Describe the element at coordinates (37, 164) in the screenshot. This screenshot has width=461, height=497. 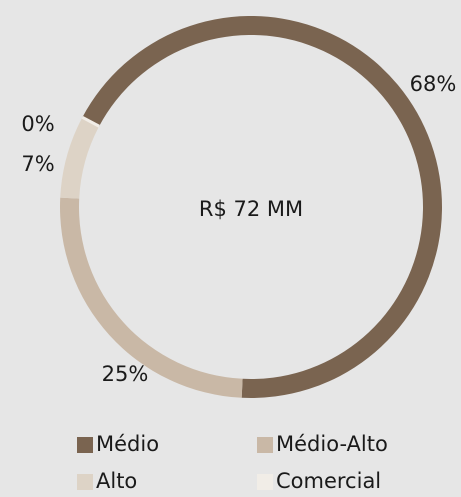
I see `data-label: 7%` at that location.